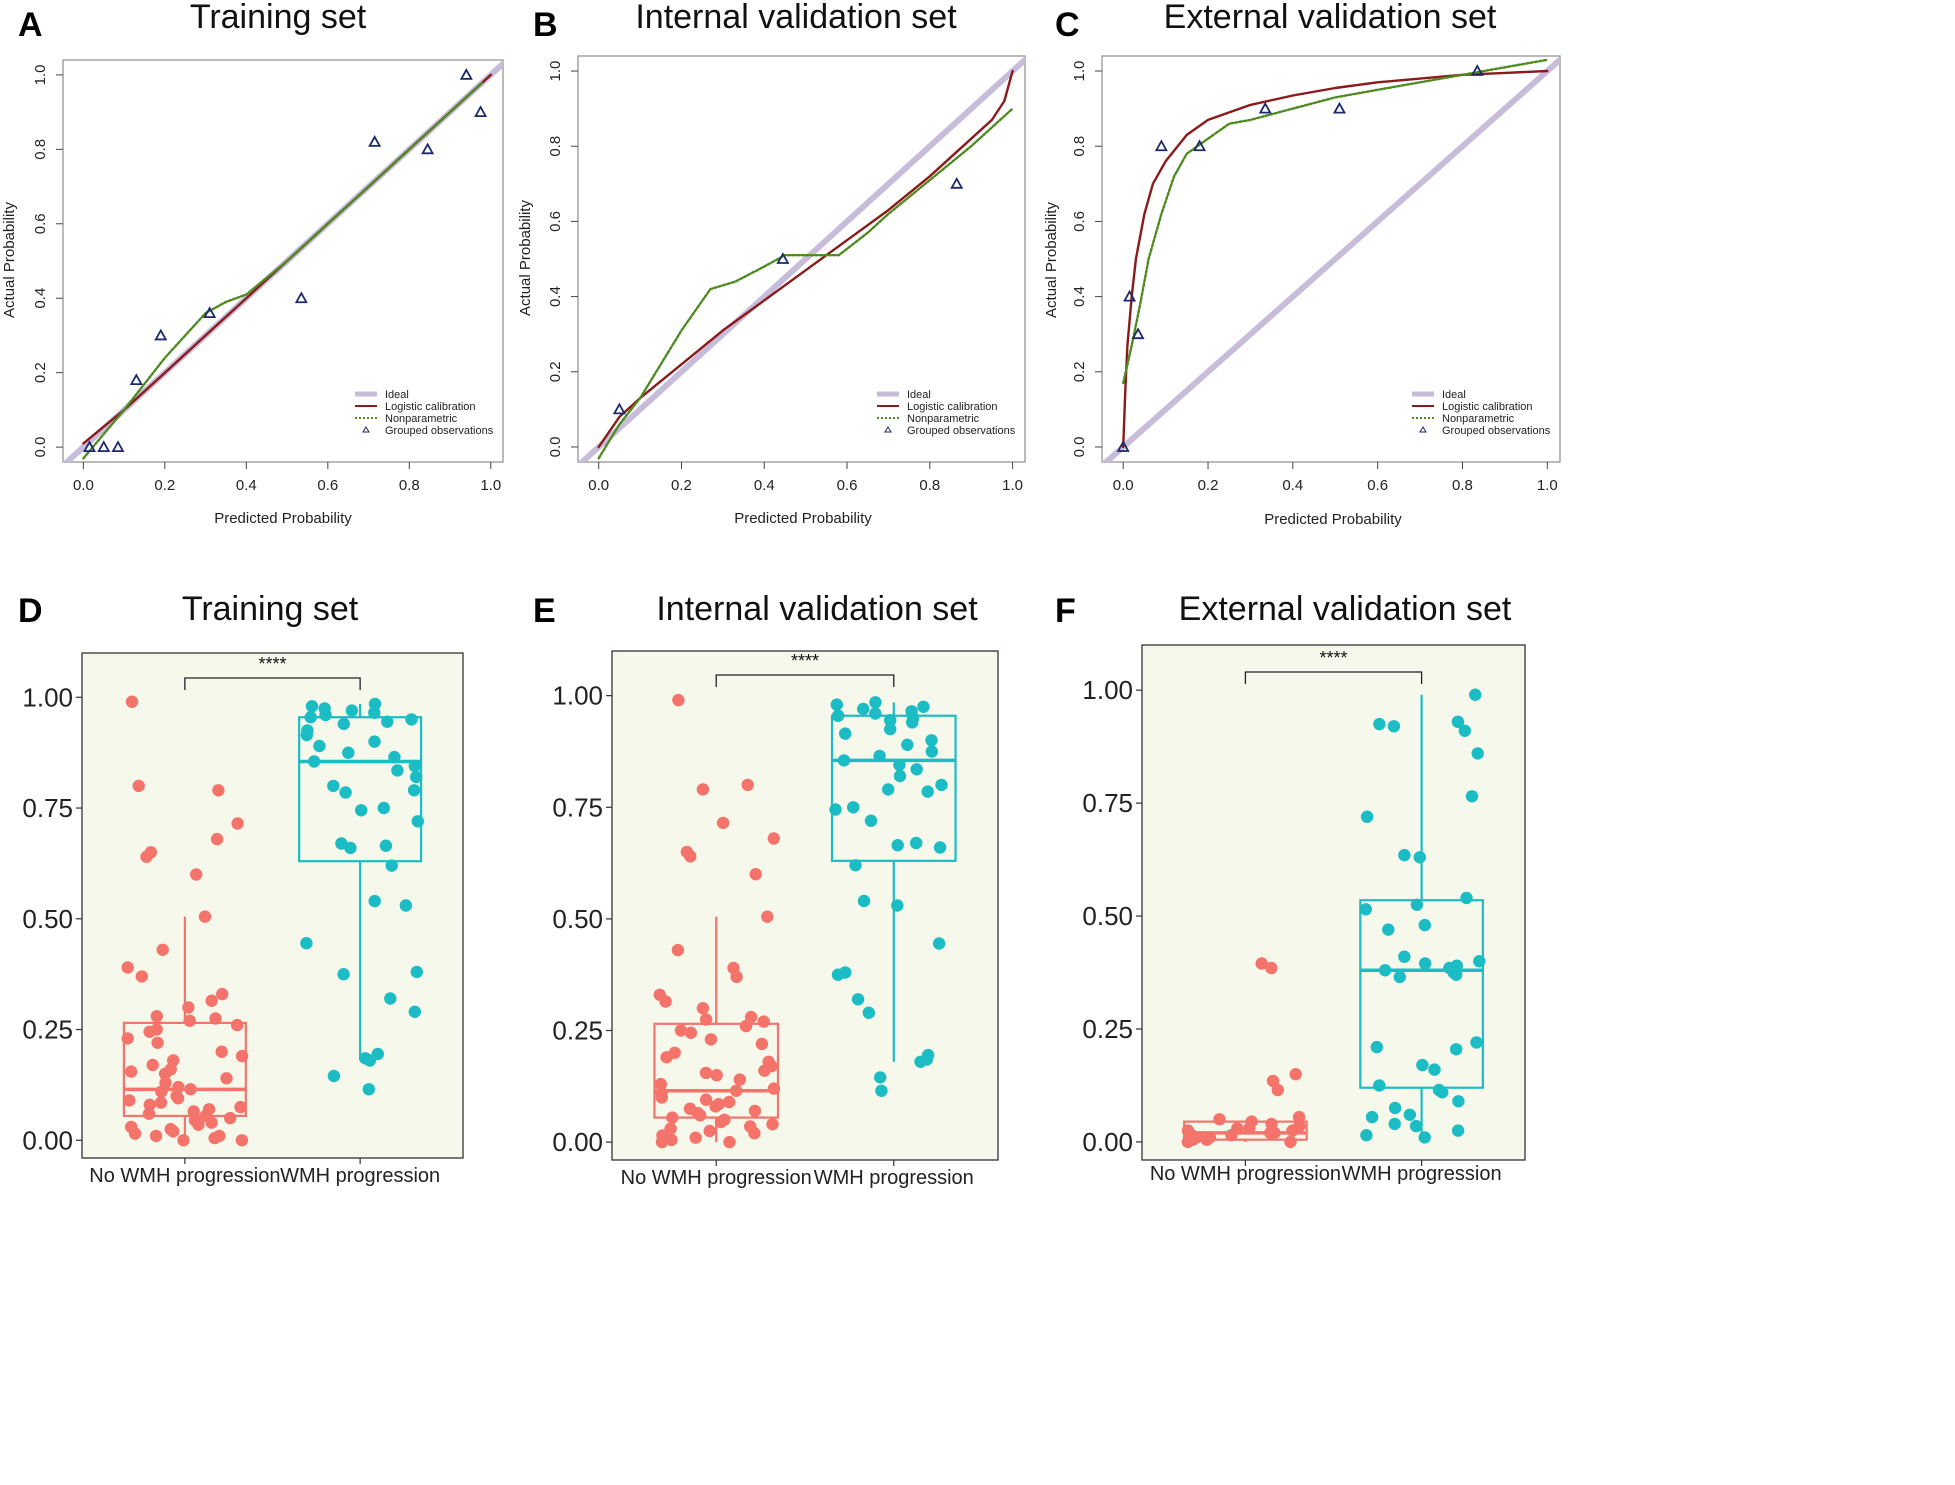 This screenshot has width=1955, height=1485. Describe the element at coordinates (360, 789) in the screenshot. I see `iqr-box` at that location.